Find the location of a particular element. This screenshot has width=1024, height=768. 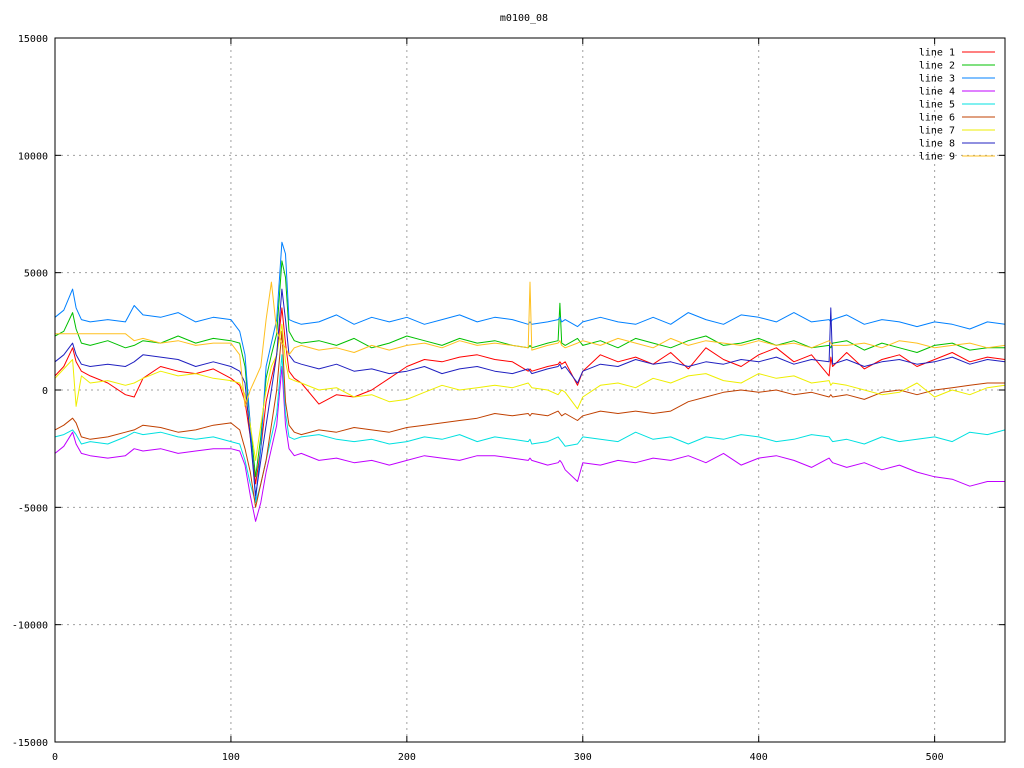

y-tick-label: -10000 is located at coordinates (30, 626).